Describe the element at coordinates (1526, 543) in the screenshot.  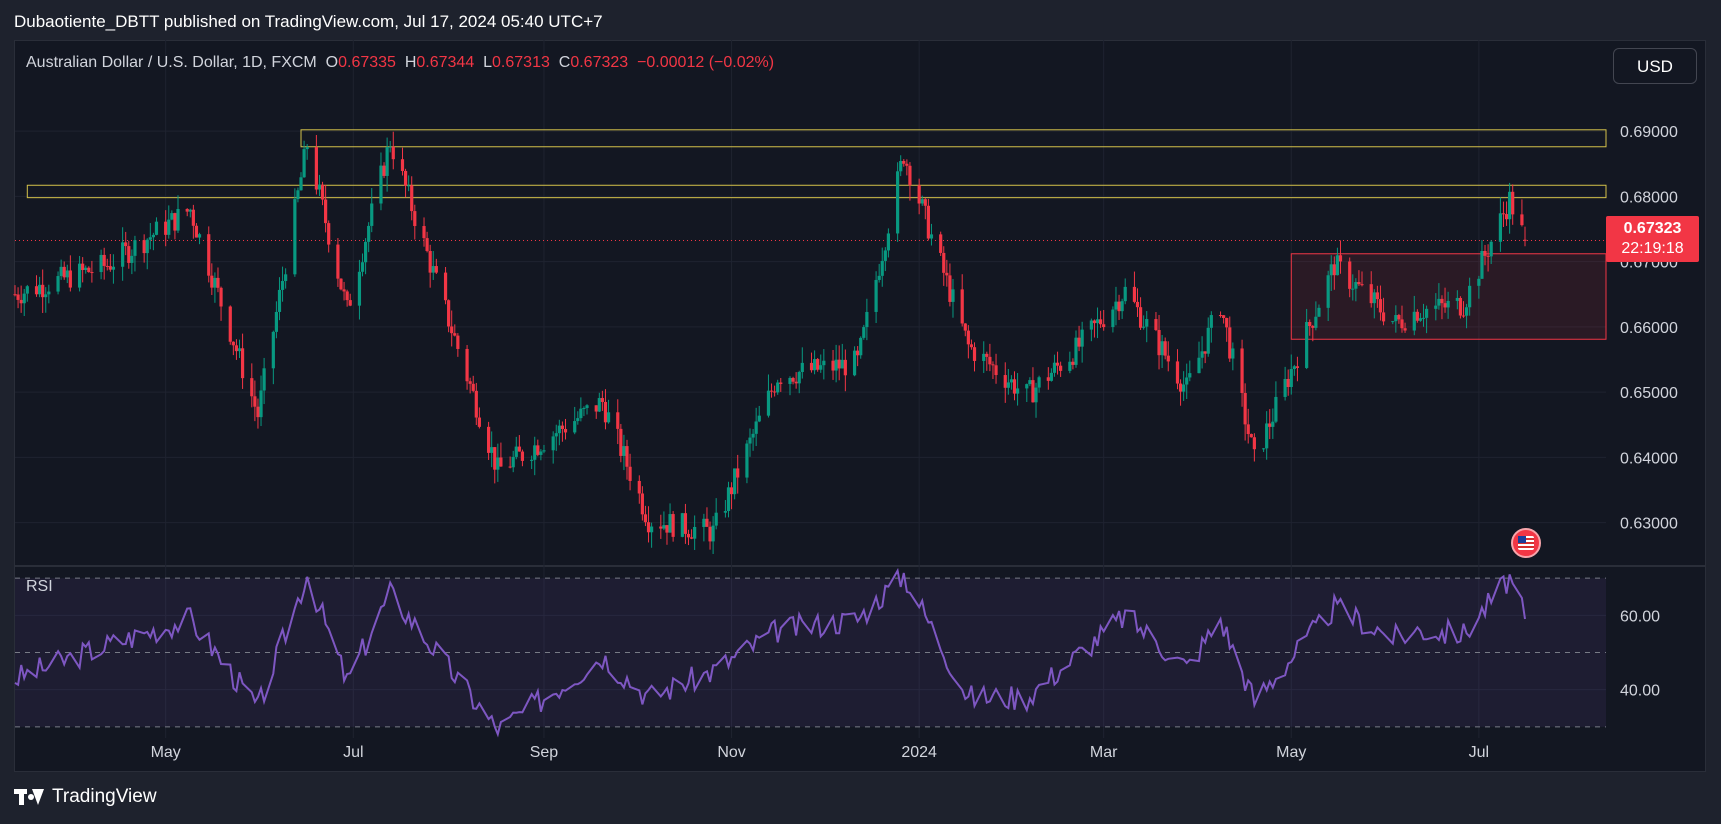
I see `us-flag-event-icon` at that location.